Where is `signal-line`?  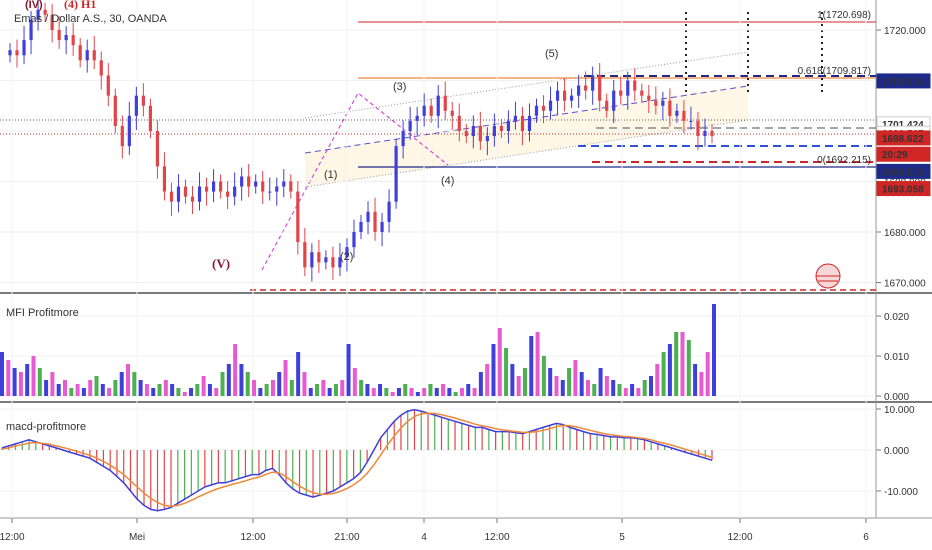 signal-line is located at coordinates (357, 459).